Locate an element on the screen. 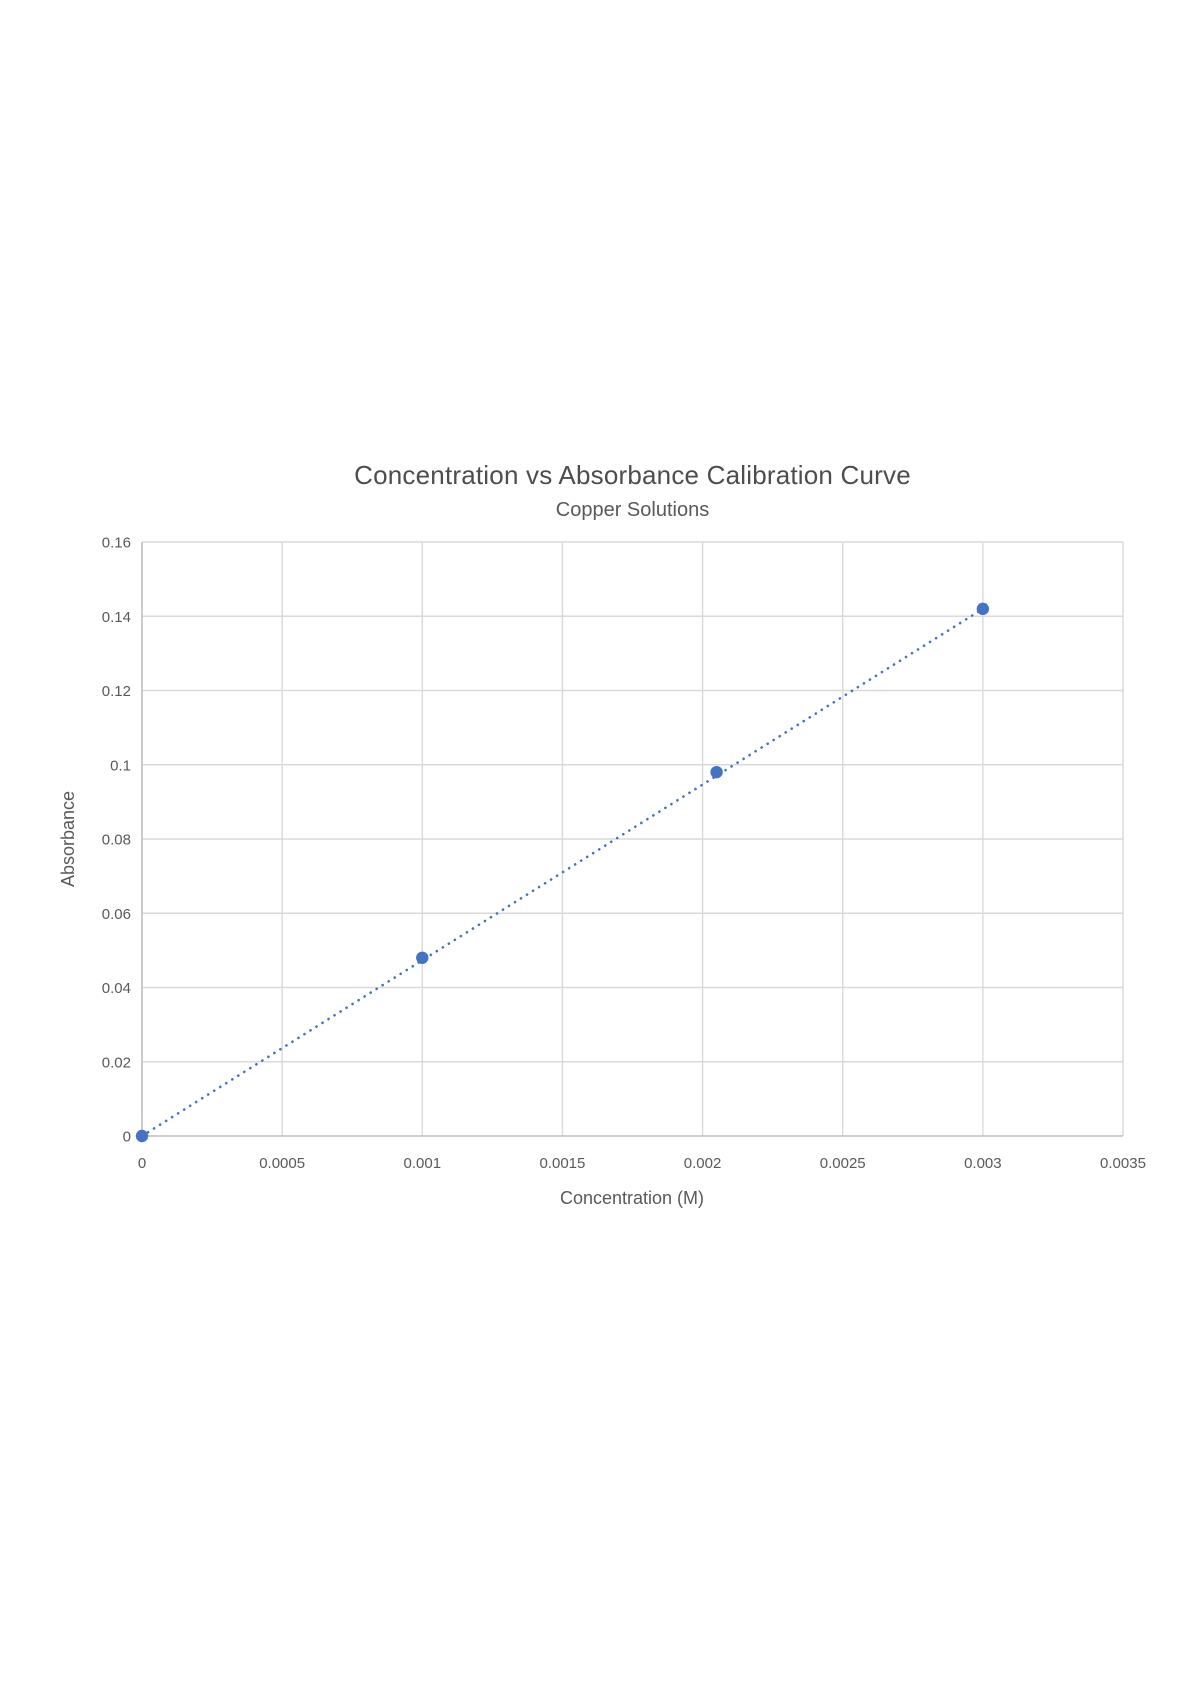  x-tick-label: 0.0005 is located at coordinates (282, 1163).